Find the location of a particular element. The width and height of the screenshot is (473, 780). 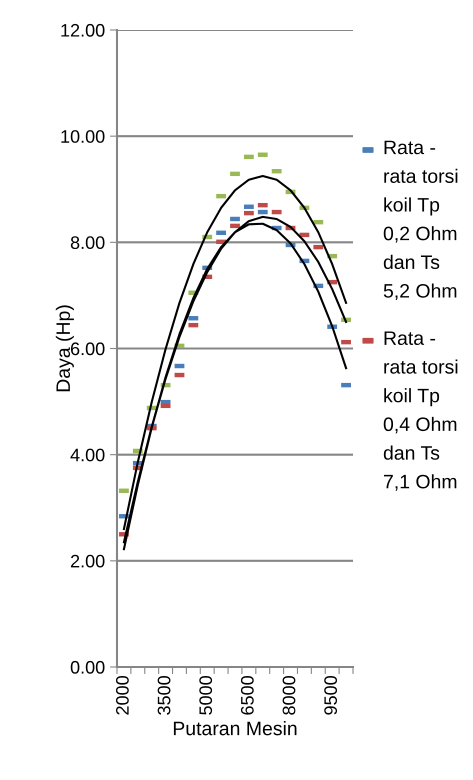

y-tick-label: 4.00 is located at coordinates (87, 455).